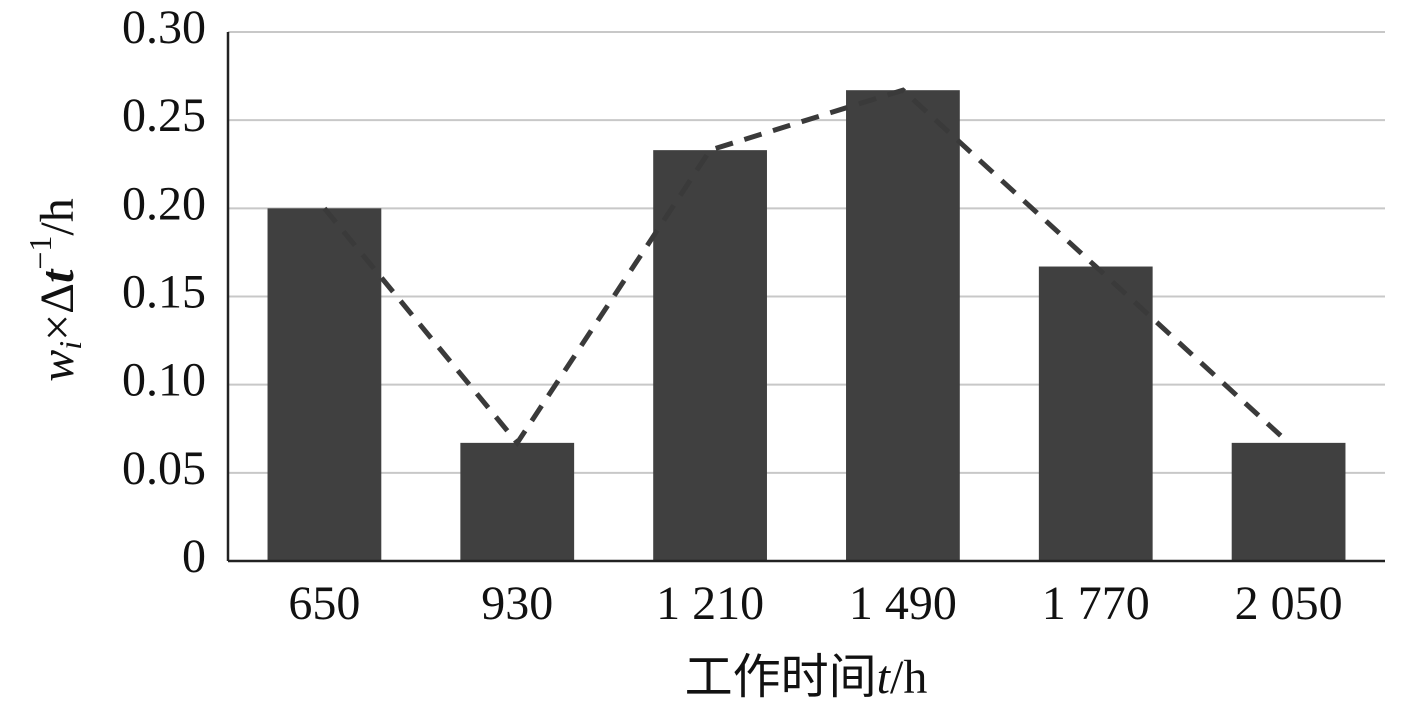  I want to click on y-tick-label: 0.15, so click(164, 292).